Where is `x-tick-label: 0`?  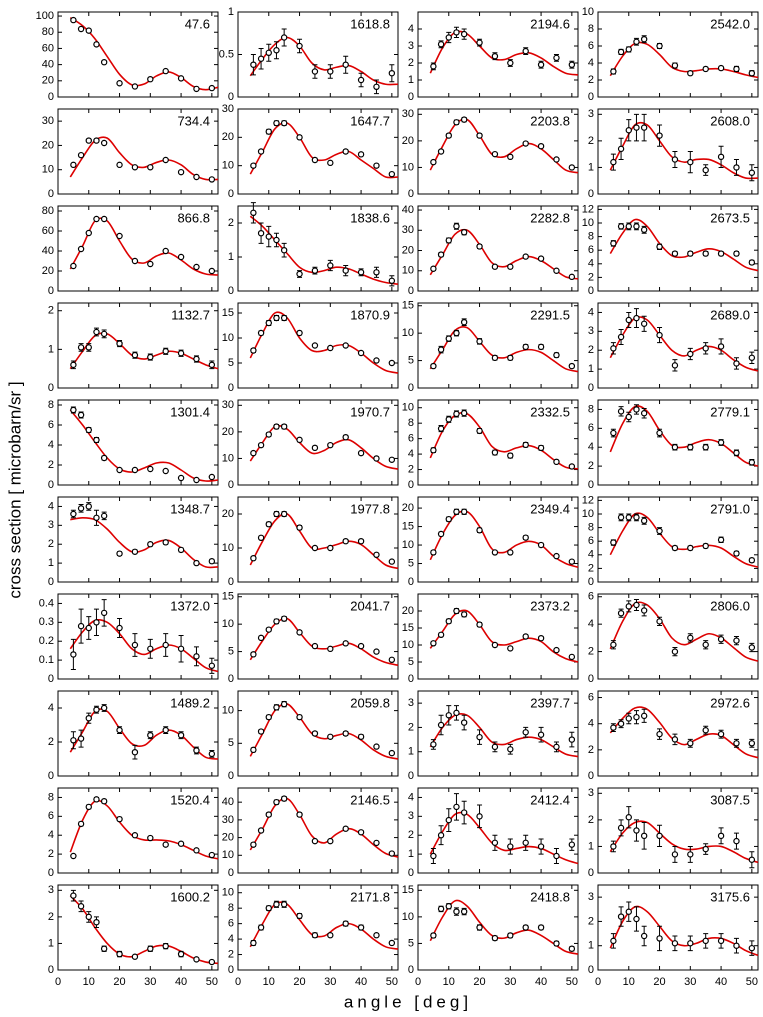 x-tick-label: 0 is located at coordinates (58, 982).